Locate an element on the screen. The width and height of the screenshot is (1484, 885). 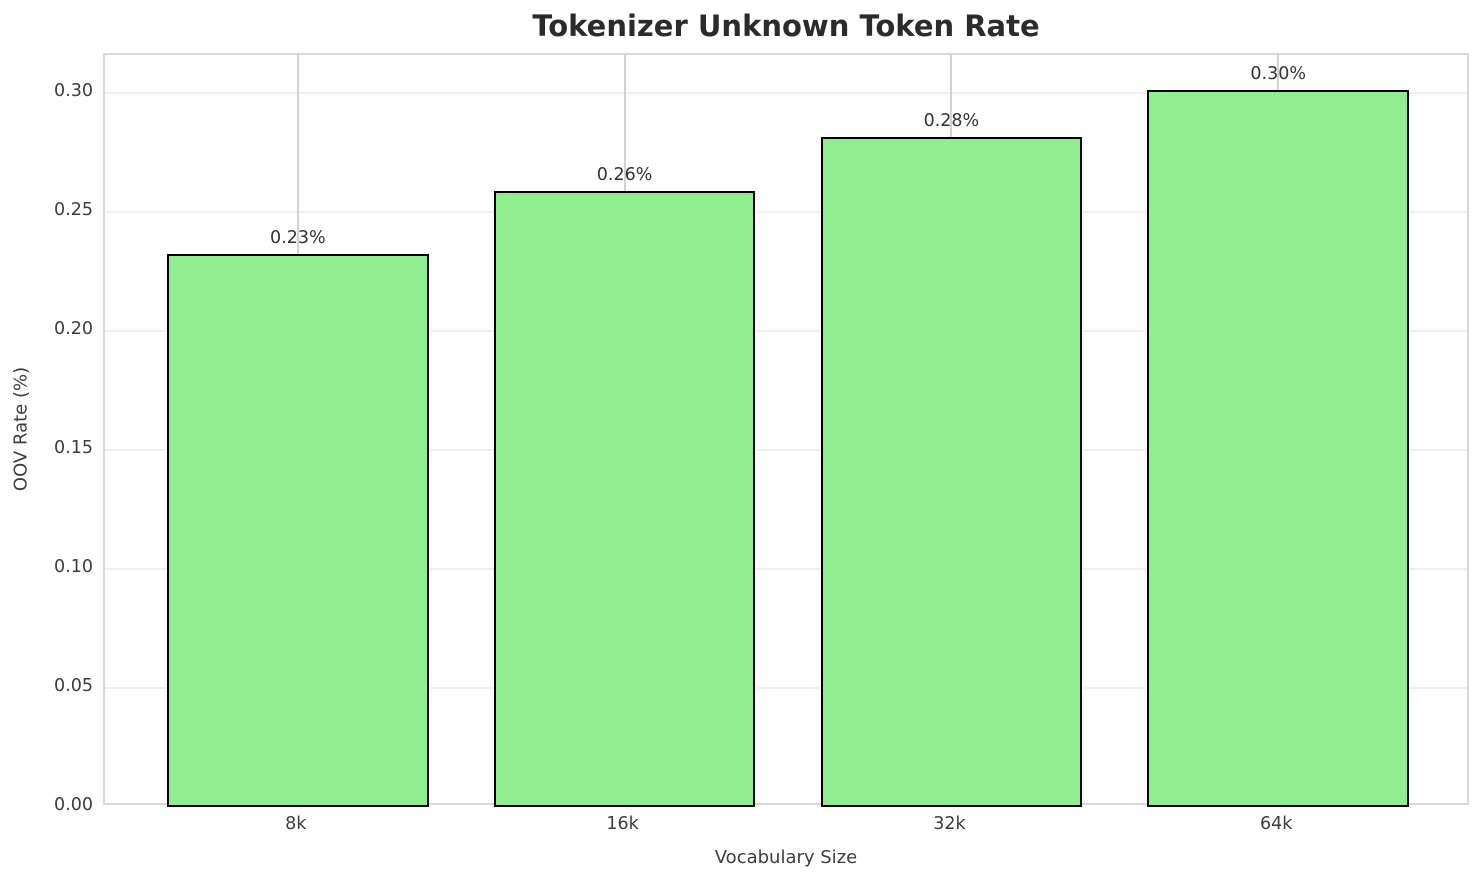
y-tick-label: 0.20 is located at coordinates (73, 329).